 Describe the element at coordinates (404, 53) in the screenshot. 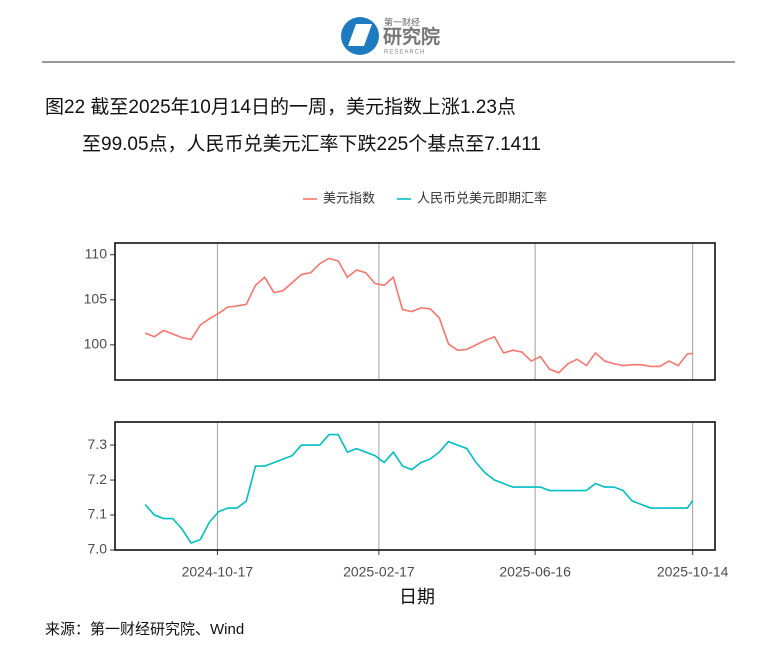

I see `logo-sub: RESEARCH` at that location.